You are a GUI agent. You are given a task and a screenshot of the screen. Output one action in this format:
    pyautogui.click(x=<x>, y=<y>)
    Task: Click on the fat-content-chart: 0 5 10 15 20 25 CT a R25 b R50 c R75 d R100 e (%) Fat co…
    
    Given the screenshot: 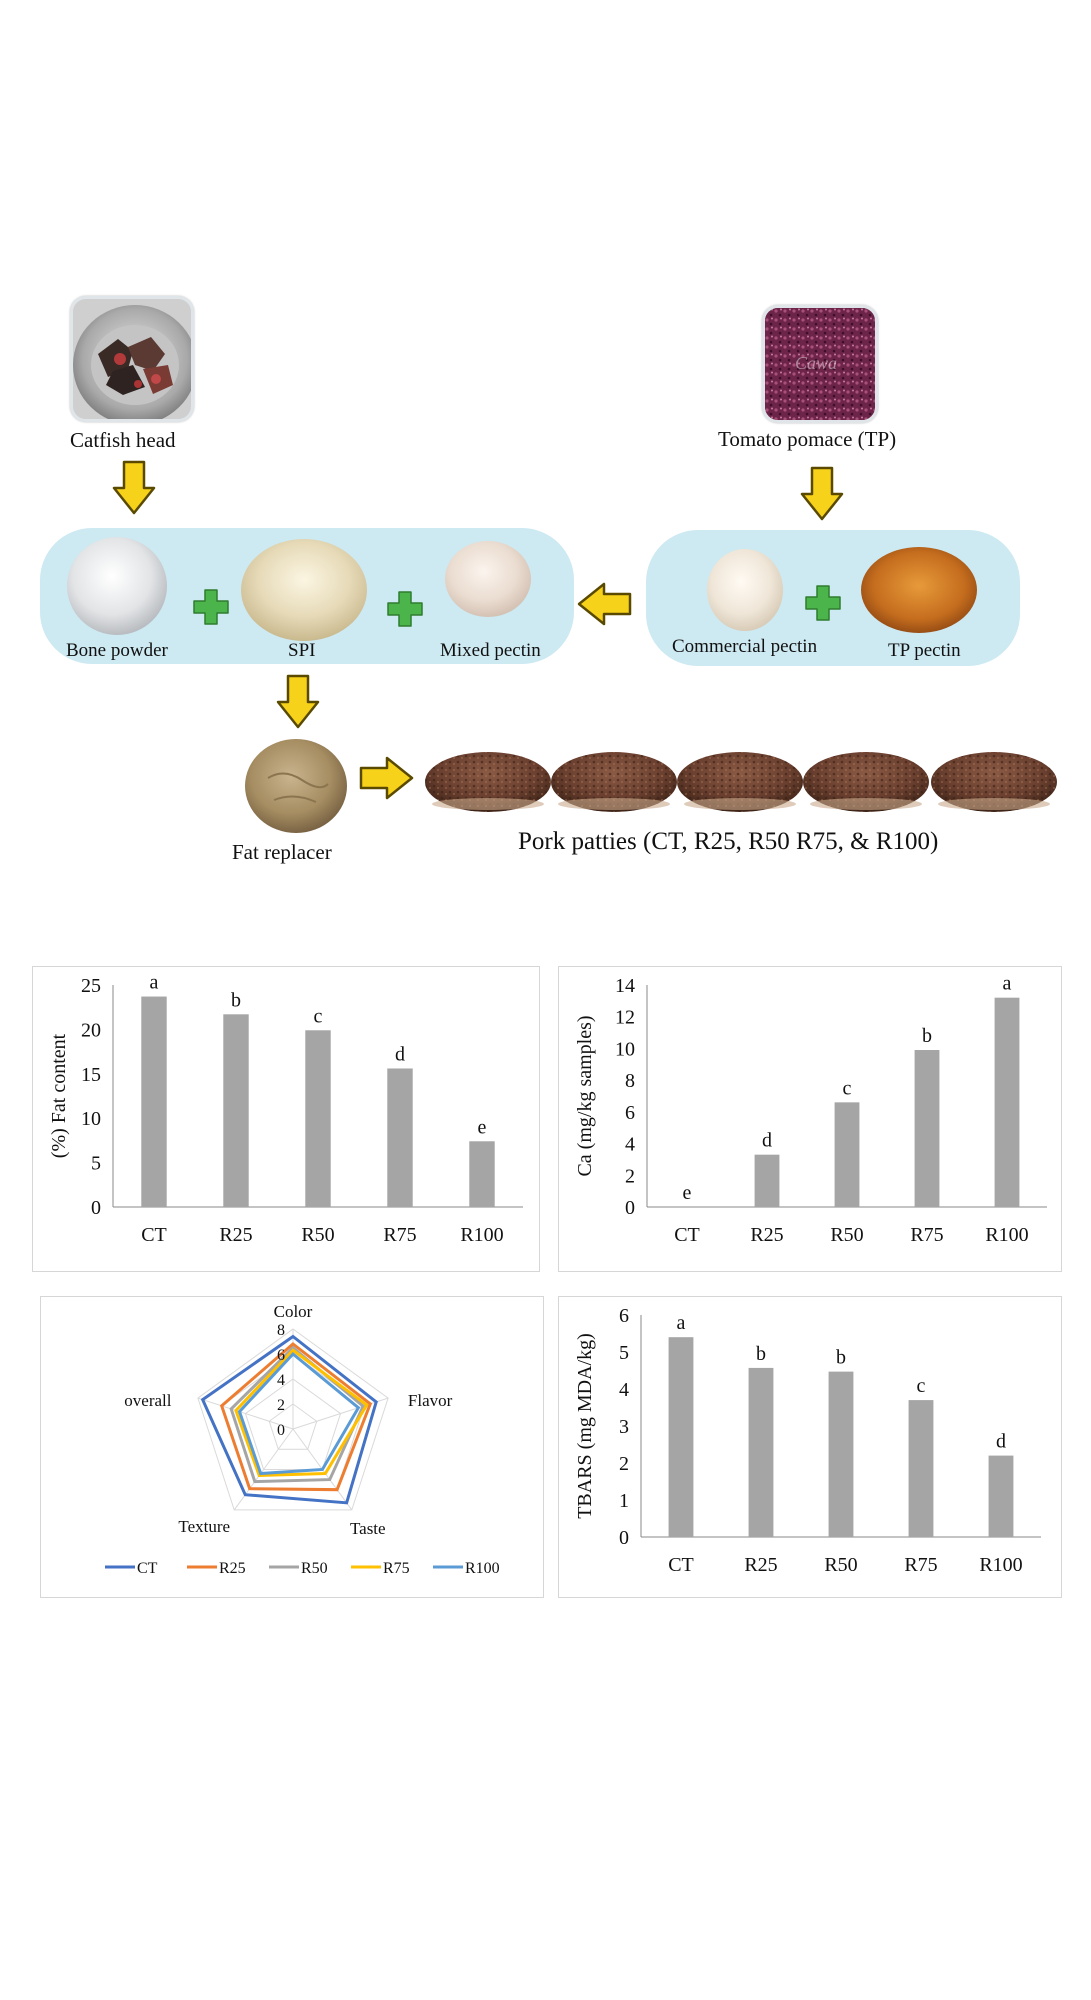 What is the action you would take?
    pyautogui.click(x=285, y=1109)
    